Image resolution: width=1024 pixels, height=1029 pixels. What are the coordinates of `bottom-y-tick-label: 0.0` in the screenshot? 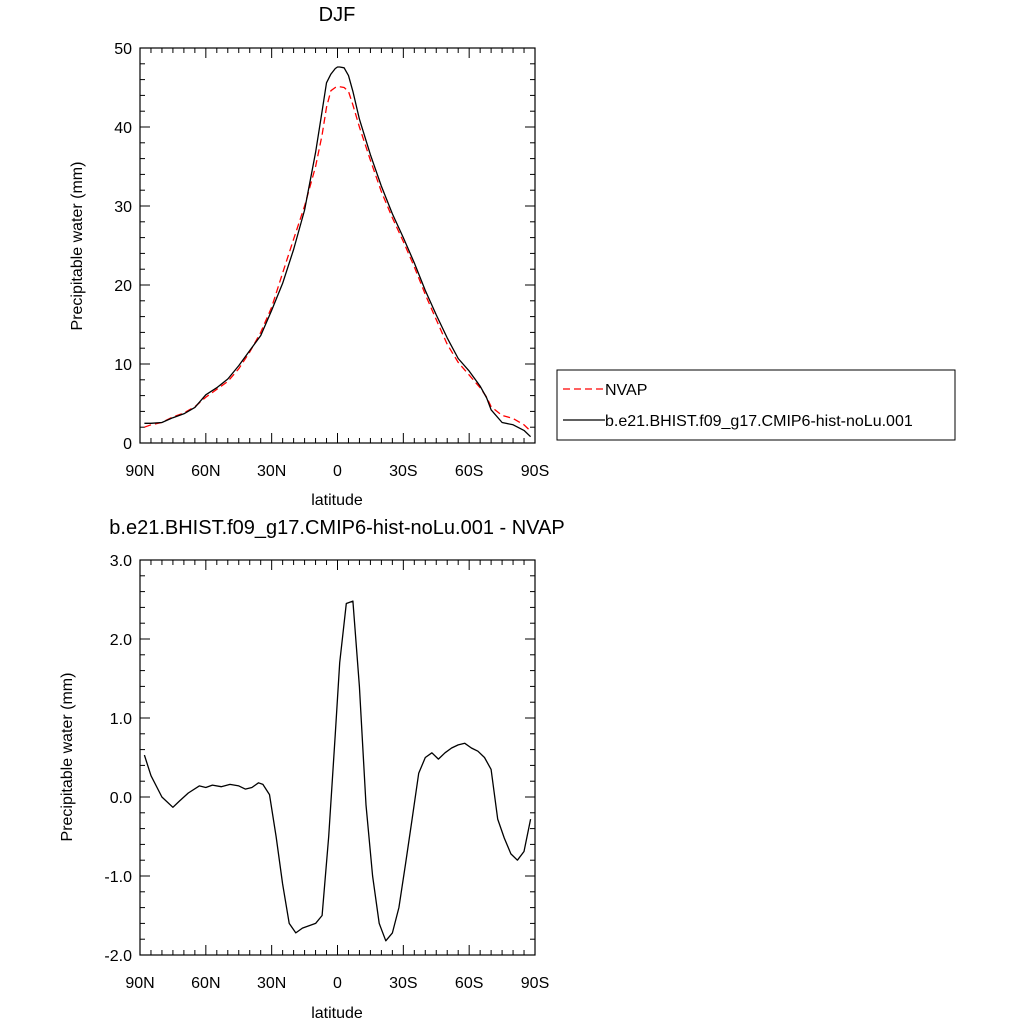 It's located at (121, 798).